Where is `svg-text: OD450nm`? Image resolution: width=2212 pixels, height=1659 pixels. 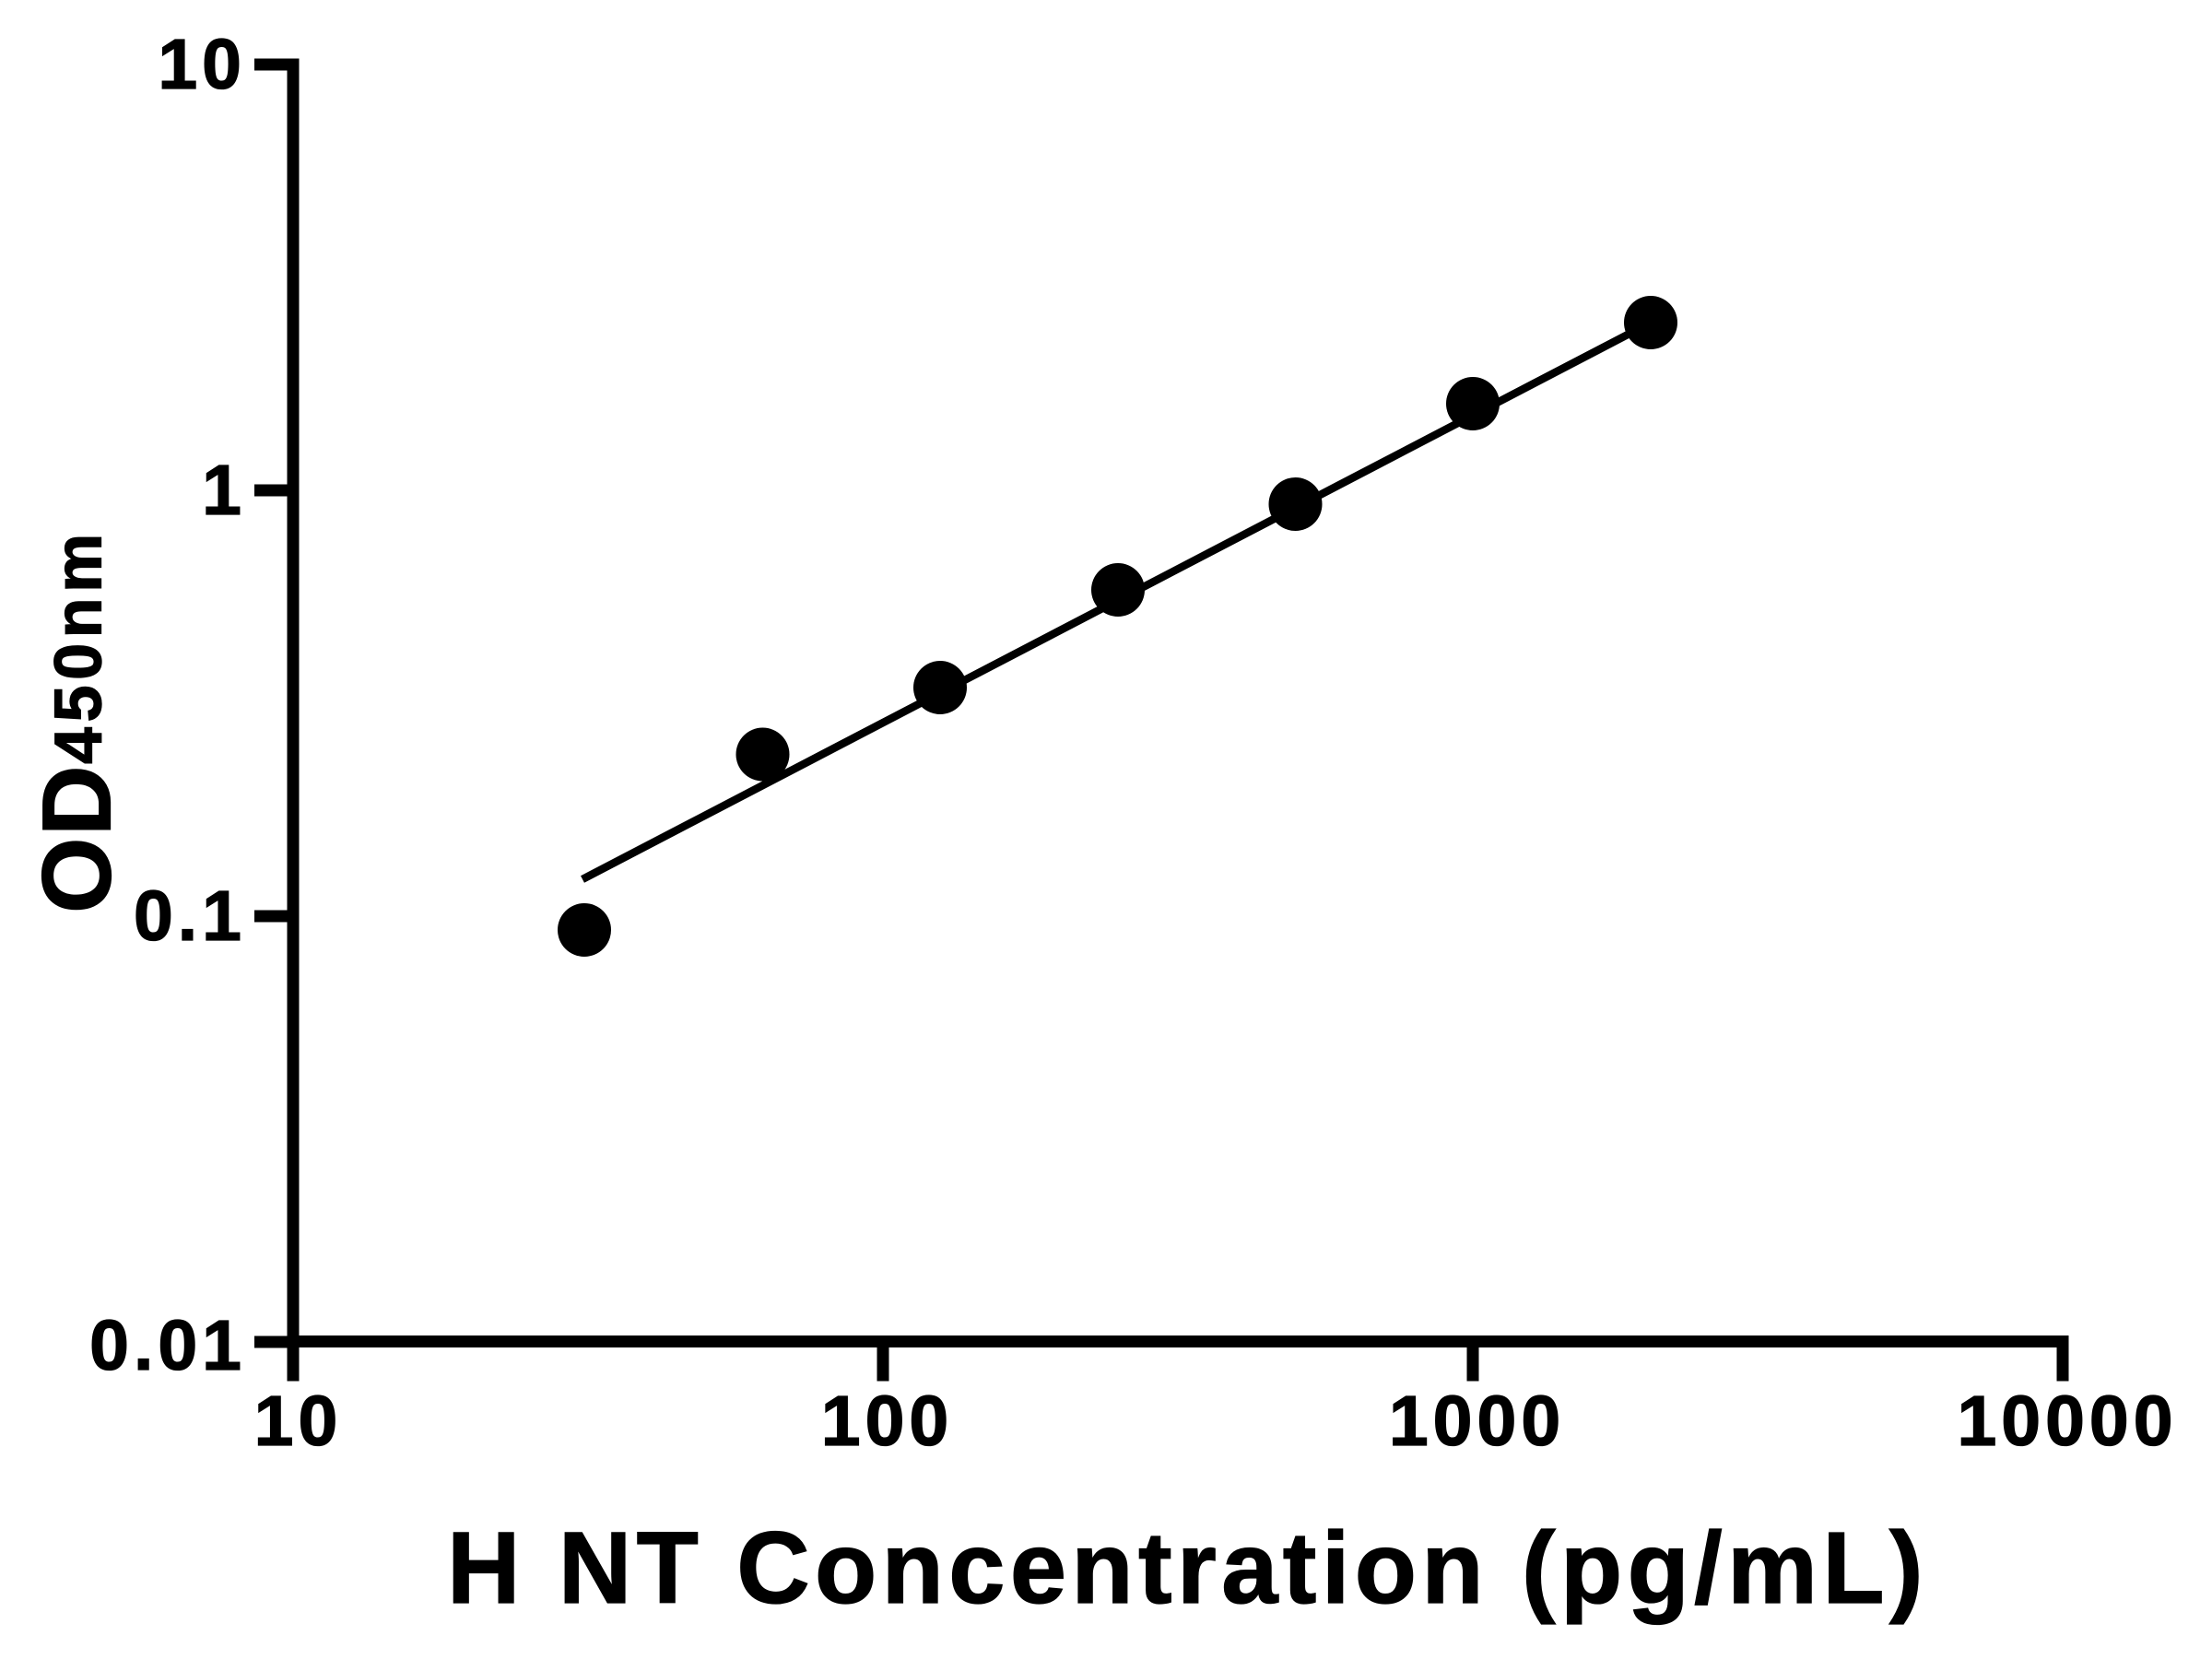 svg-text: OD450nm is located at coordinates (77, 720).